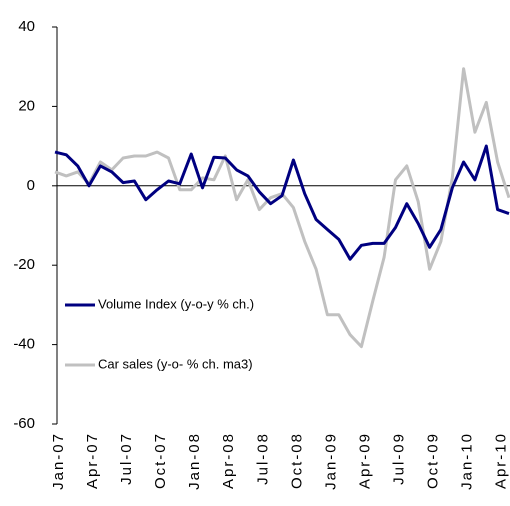  Describe the element at coordinates (126, 458) in the screenshot. I see `x-tick-label: Jul-07` at that location.